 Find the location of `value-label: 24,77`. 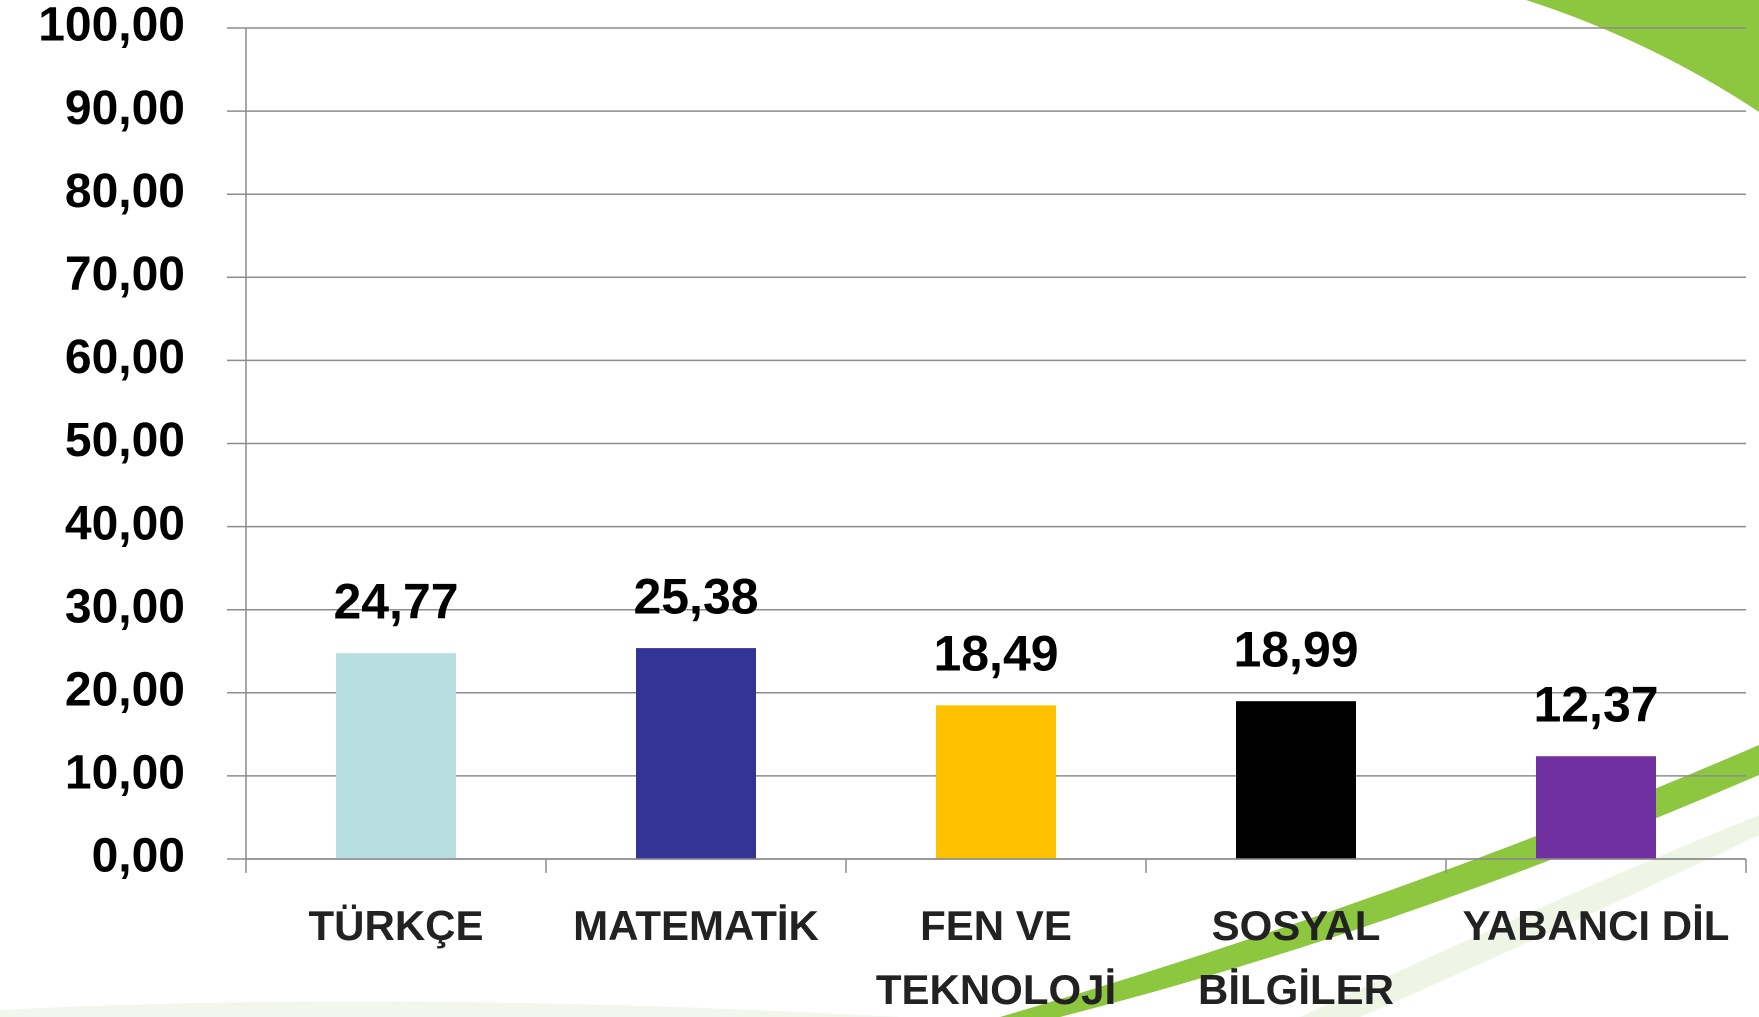

value-label: 24,77 is located at coordinates (395, 601).